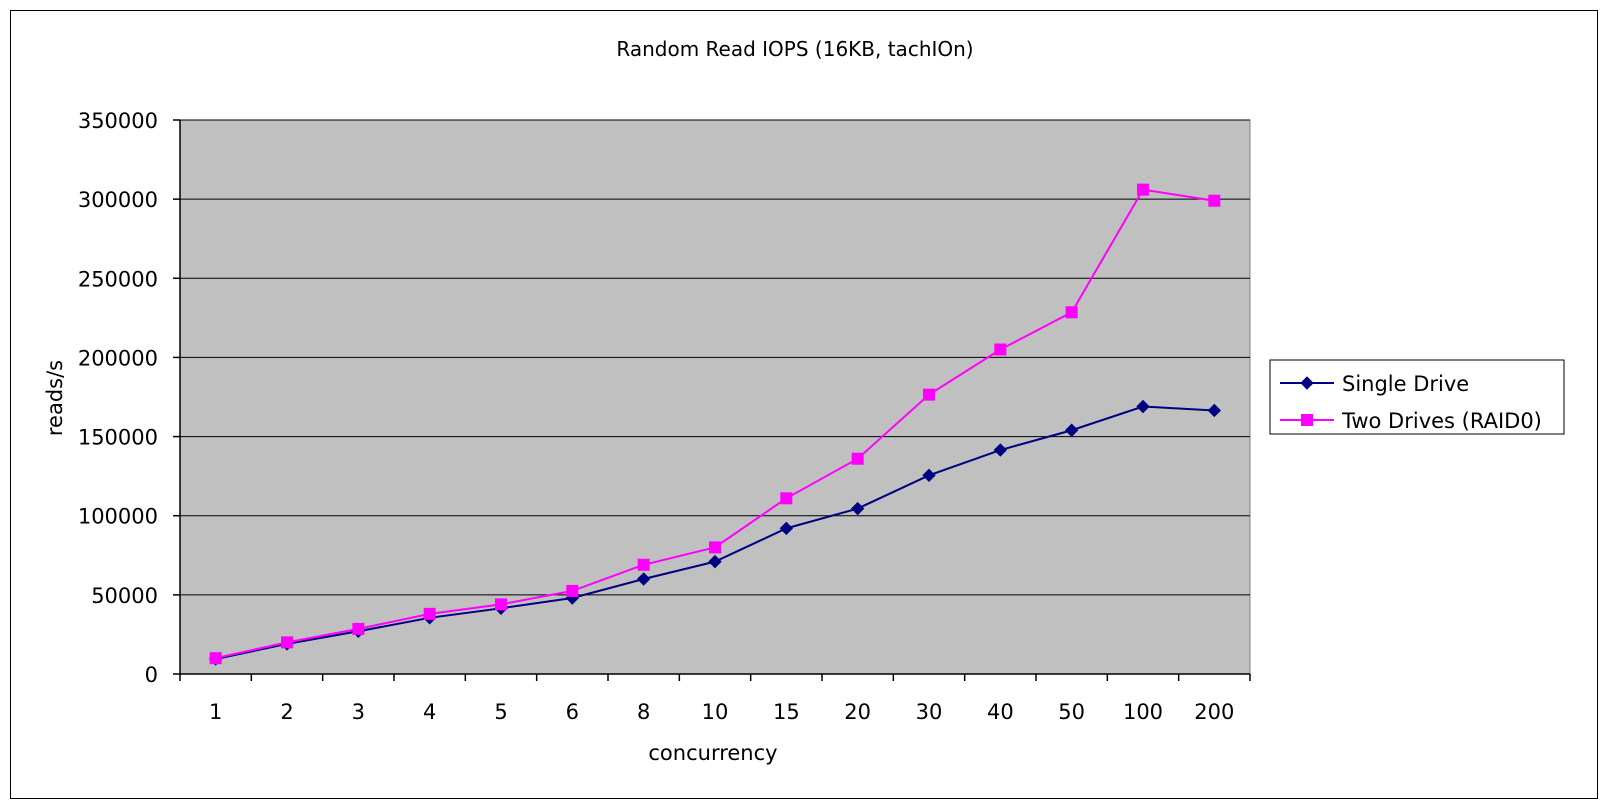  What do you see at coordinates (1000, 712) in the screenshot?
I see `x-tick-label: 40` at bounding box center [1000, 712].